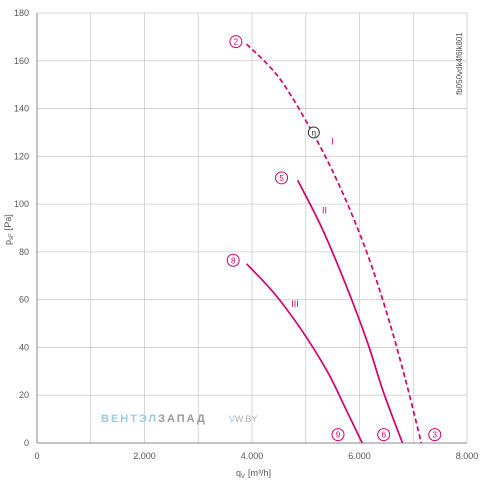 The width and height of the screenshot is (489, 482). I want to click on x-tick-label: 4.000, so click(252, 456).